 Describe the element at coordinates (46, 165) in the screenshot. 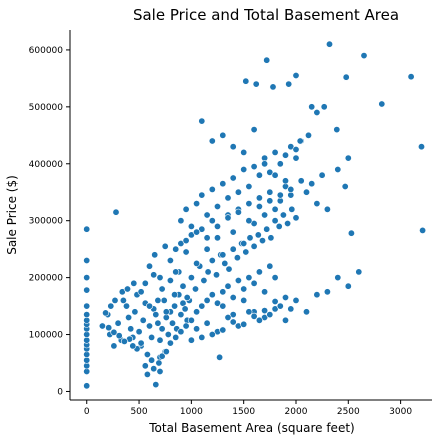

I see `y-tick-label: 400000` at that location.